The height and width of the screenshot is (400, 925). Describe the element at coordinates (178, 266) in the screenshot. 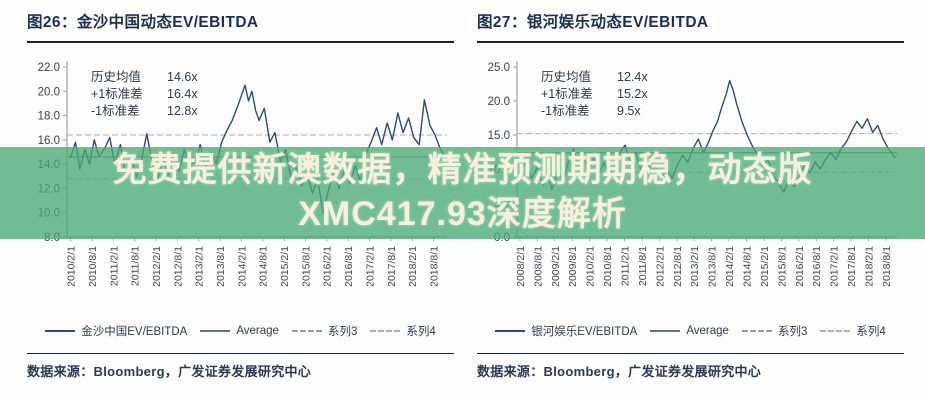

I see `x-tick-label: 2012/8/1` at that location.